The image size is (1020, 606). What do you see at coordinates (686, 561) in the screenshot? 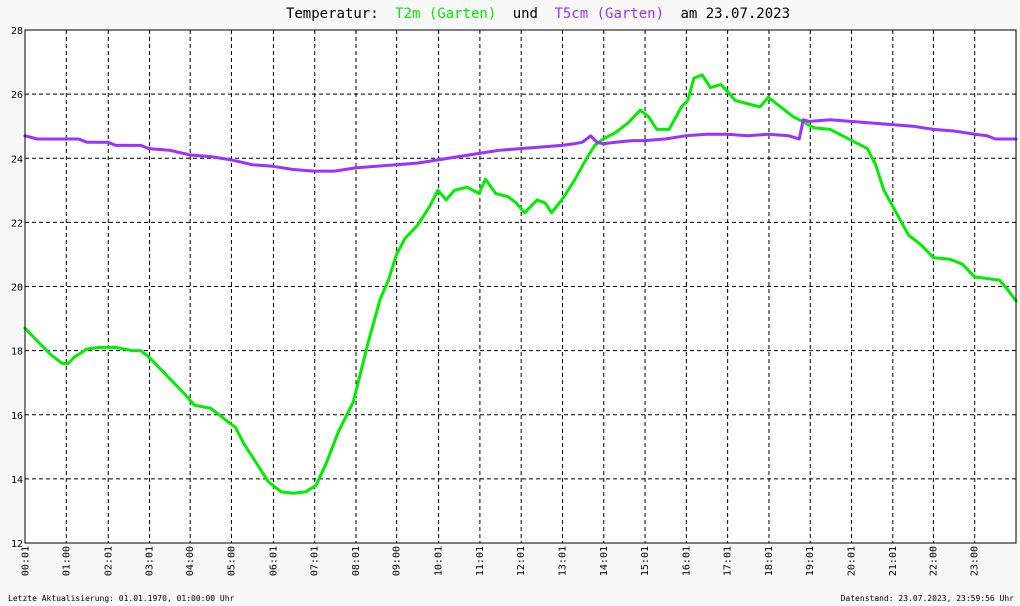
I see `x-tick-label: 16:01` at bounding box center [686, 561].